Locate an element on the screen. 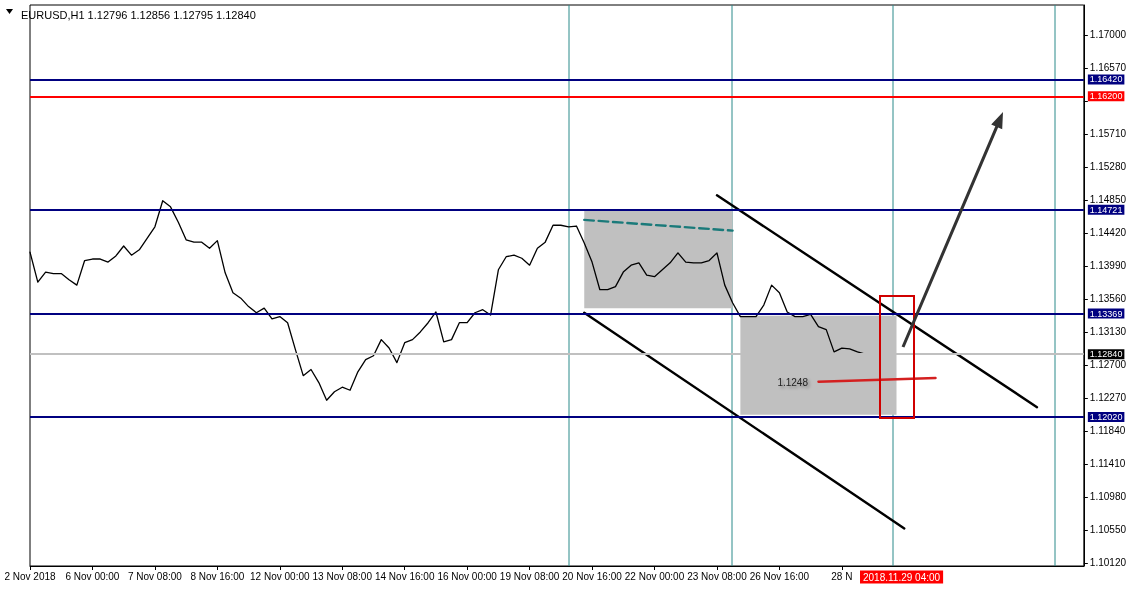  y-tick-label: 1.15280 is located at coordinates (1108, 167).